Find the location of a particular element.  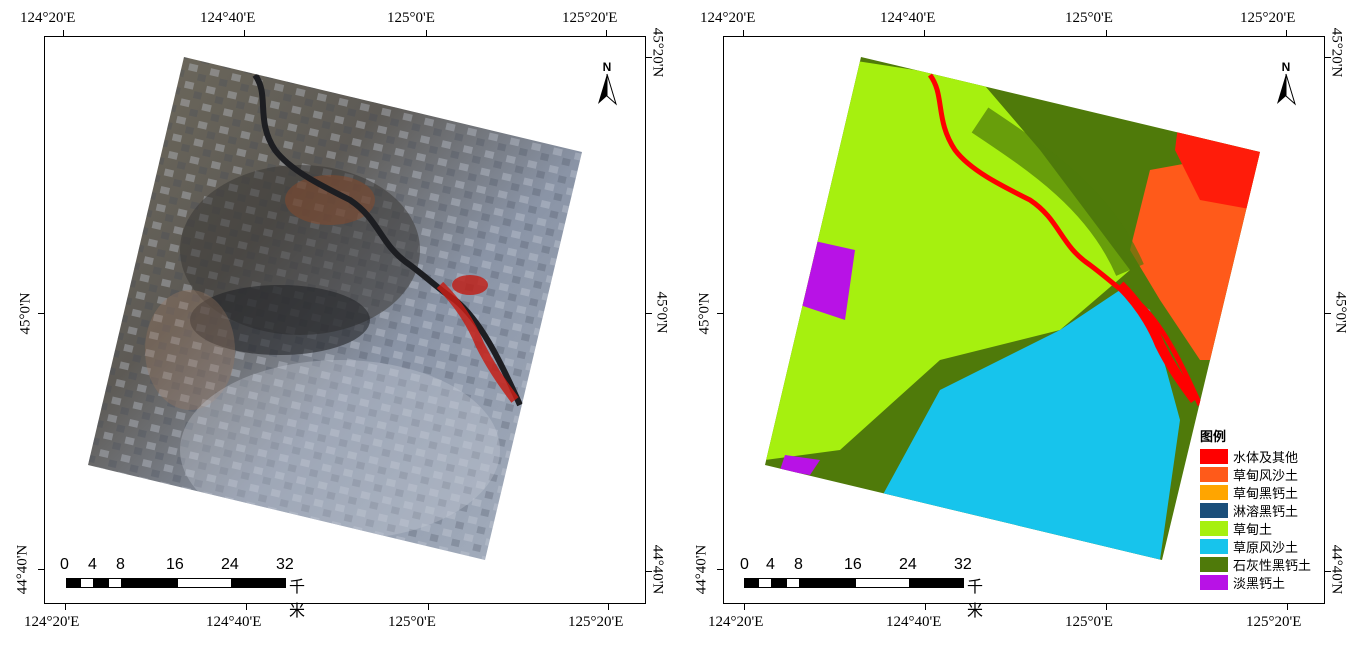

legend-label: 草原风沙土 is located at coordinates (1266, 547).